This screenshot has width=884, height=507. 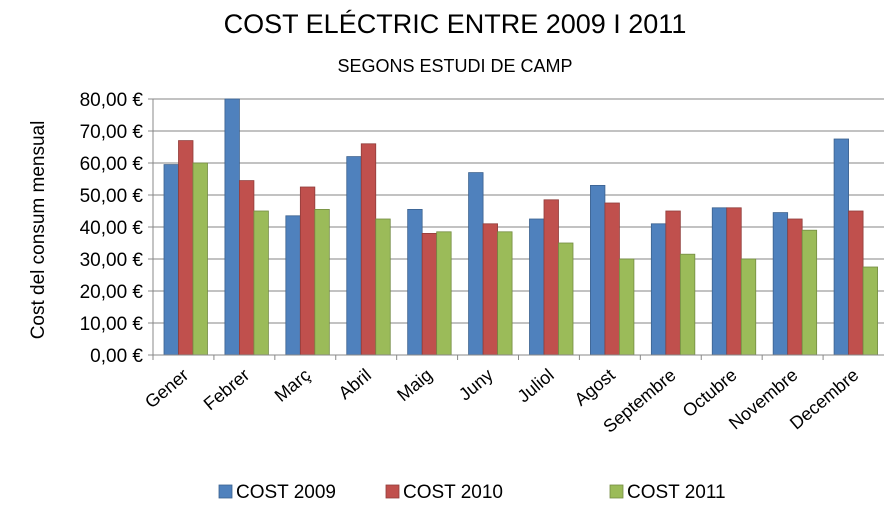 I want to click on x-tick-label: Agost, so click(x=595, y=387).